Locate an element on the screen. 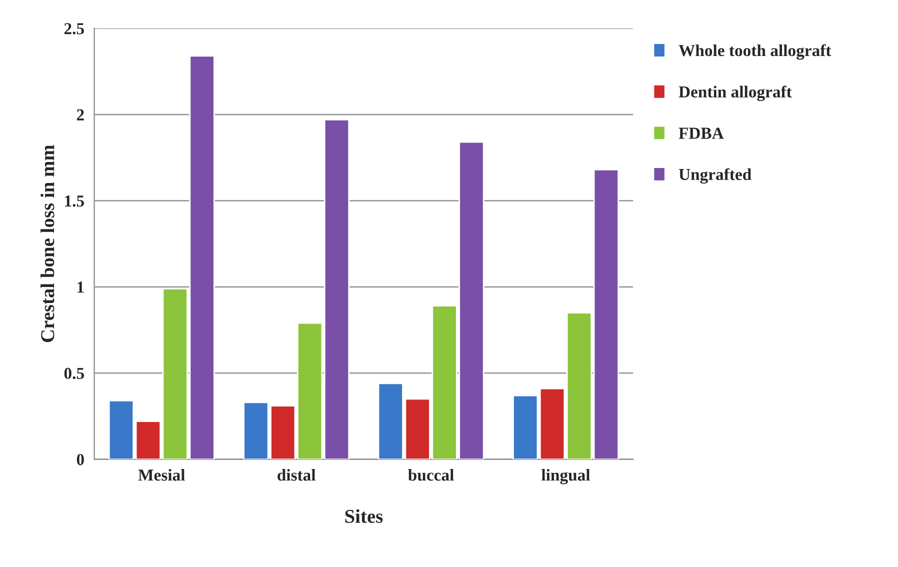 The width and height of the screenshot is (898, 567). y-tick-label: 0.5 is located at coordinates (74, 374).